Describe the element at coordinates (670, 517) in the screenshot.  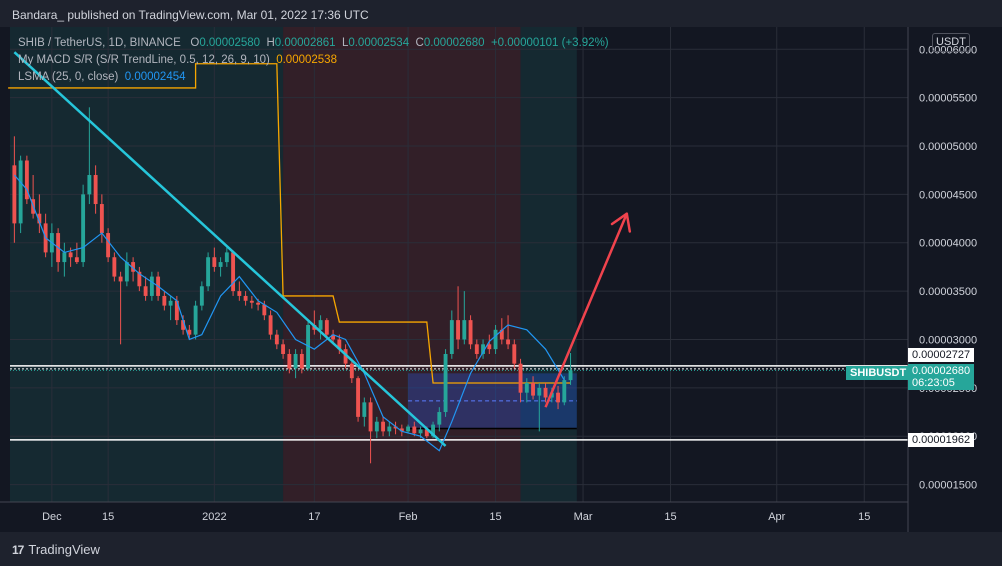
I see `x-tick-label-7: 15` at that location.